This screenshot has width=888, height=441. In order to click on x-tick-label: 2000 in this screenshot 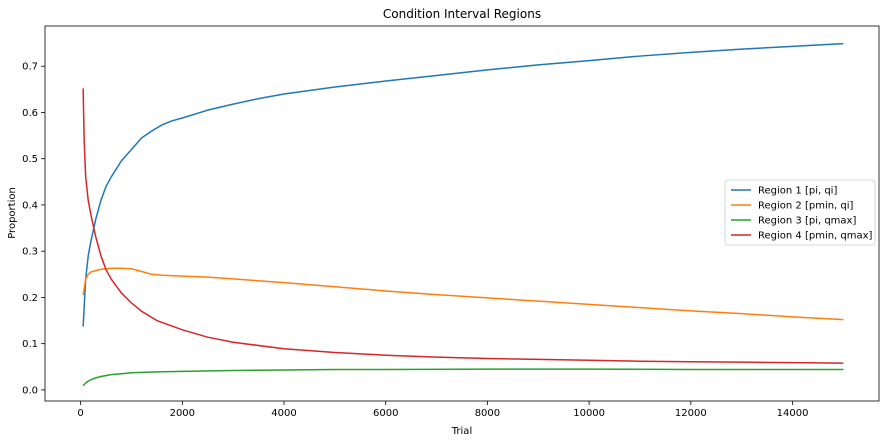, I will do `click(182, 413)`.